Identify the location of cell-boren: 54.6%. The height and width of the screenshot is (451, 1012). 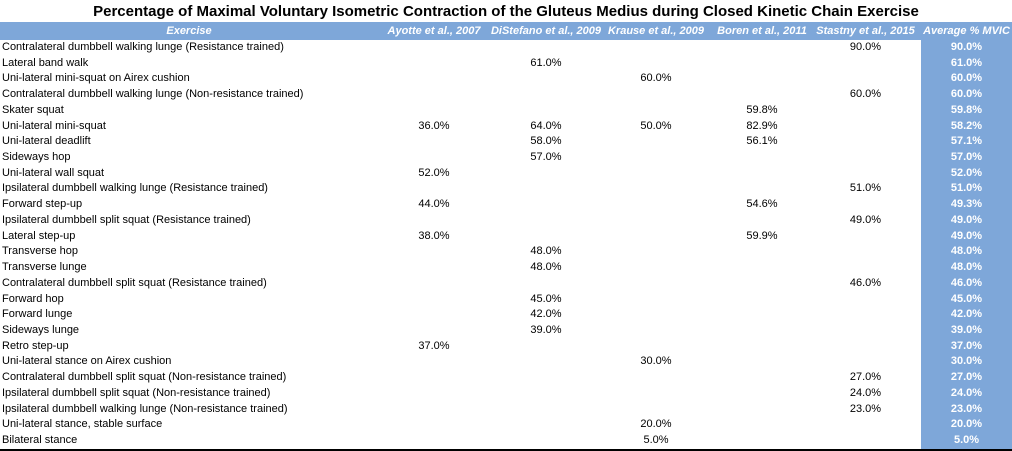
(762, 204).